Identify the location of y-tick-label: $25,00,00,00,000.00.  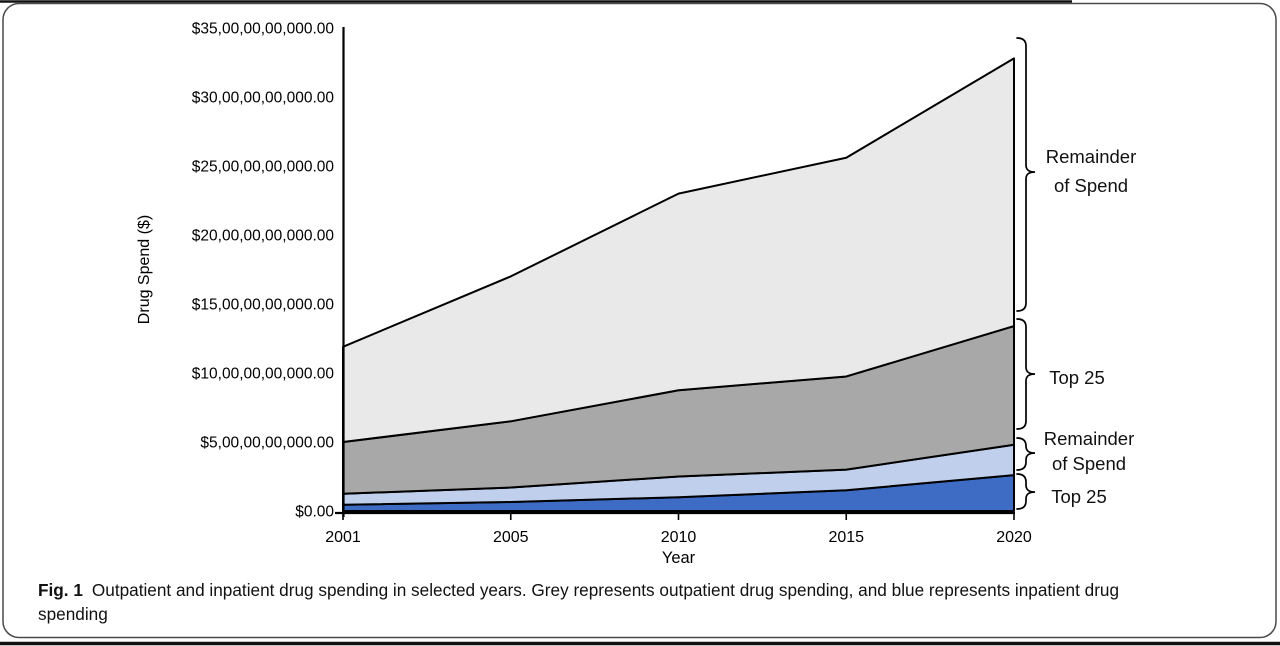
(263, 167).